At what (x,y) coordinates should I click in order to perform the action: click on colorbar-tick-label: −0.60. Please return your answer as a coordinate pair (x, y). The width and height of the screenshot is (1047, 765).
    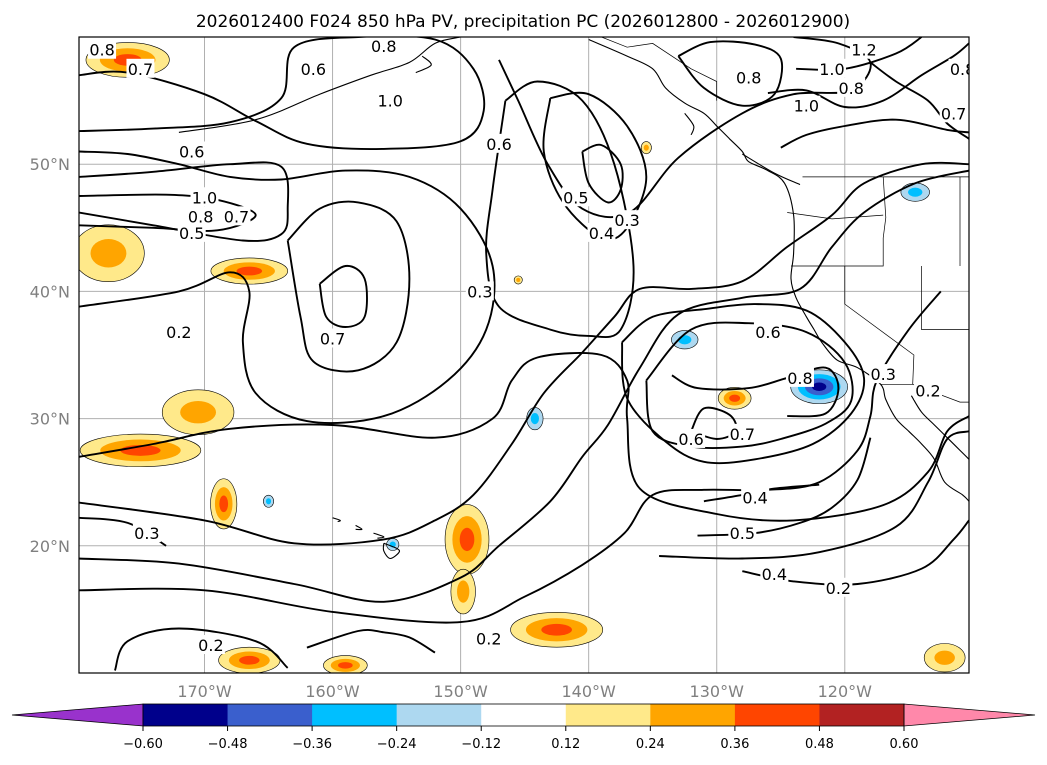
    Looking at the image, I should click on (143, 744).